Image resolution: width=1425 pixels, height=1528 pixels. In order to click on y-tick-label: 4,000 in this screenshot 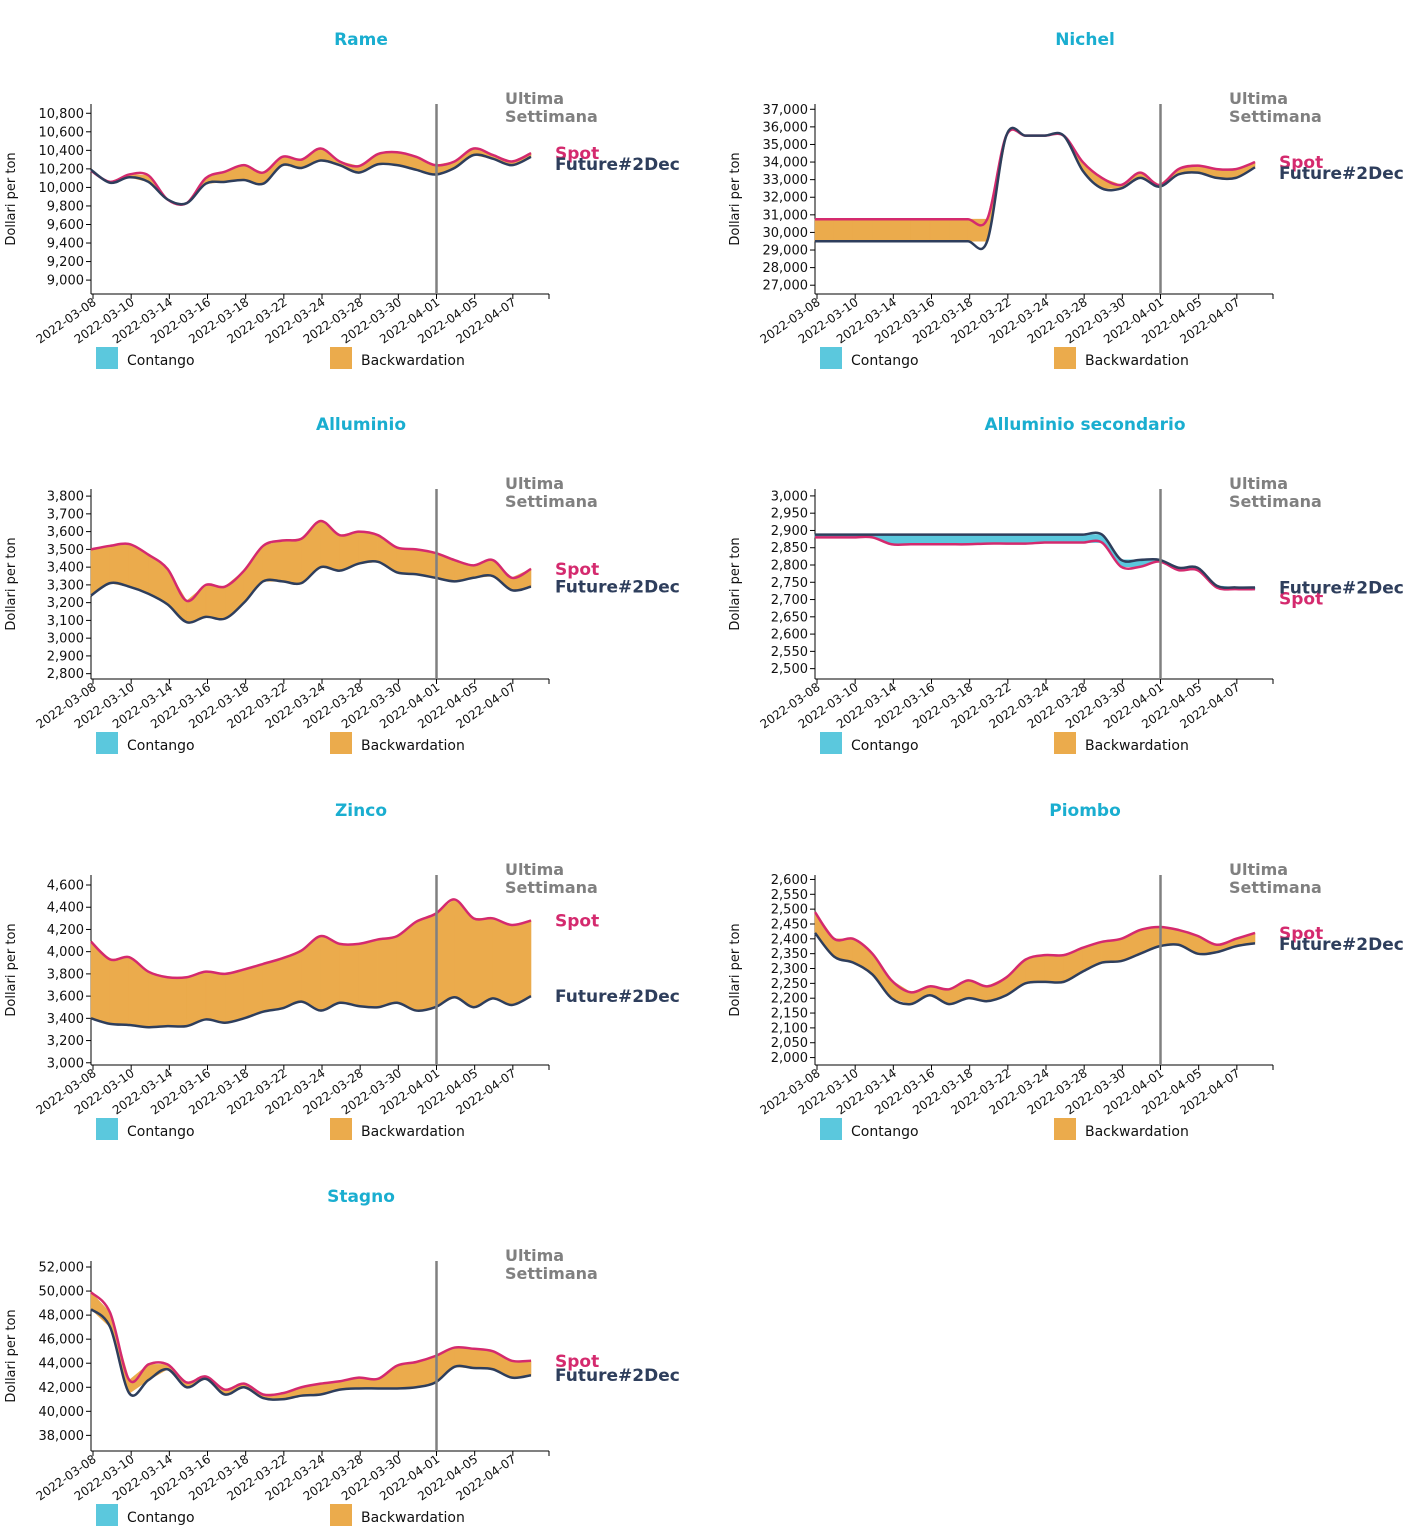, I will do `click(65, 952)`.